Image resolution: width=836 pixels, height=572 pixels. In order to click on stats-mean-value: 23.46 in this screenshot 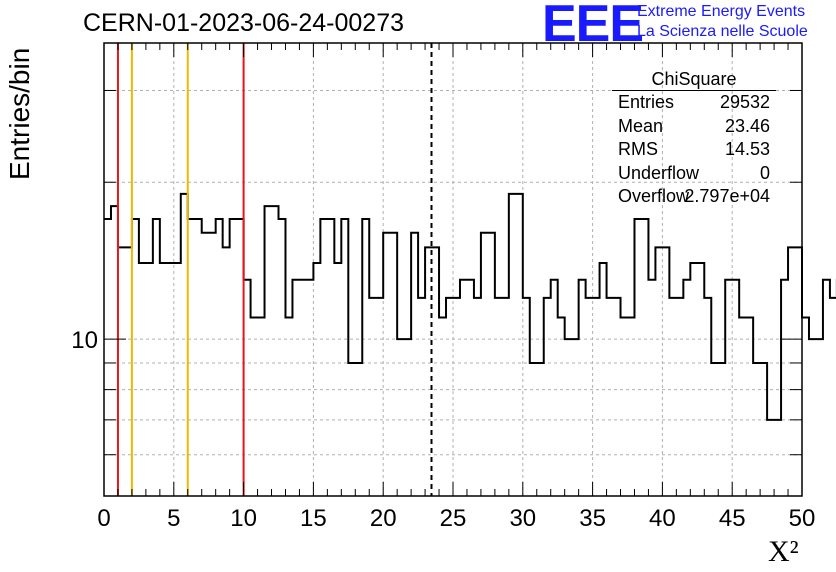, I will do `click(747, 125)`.